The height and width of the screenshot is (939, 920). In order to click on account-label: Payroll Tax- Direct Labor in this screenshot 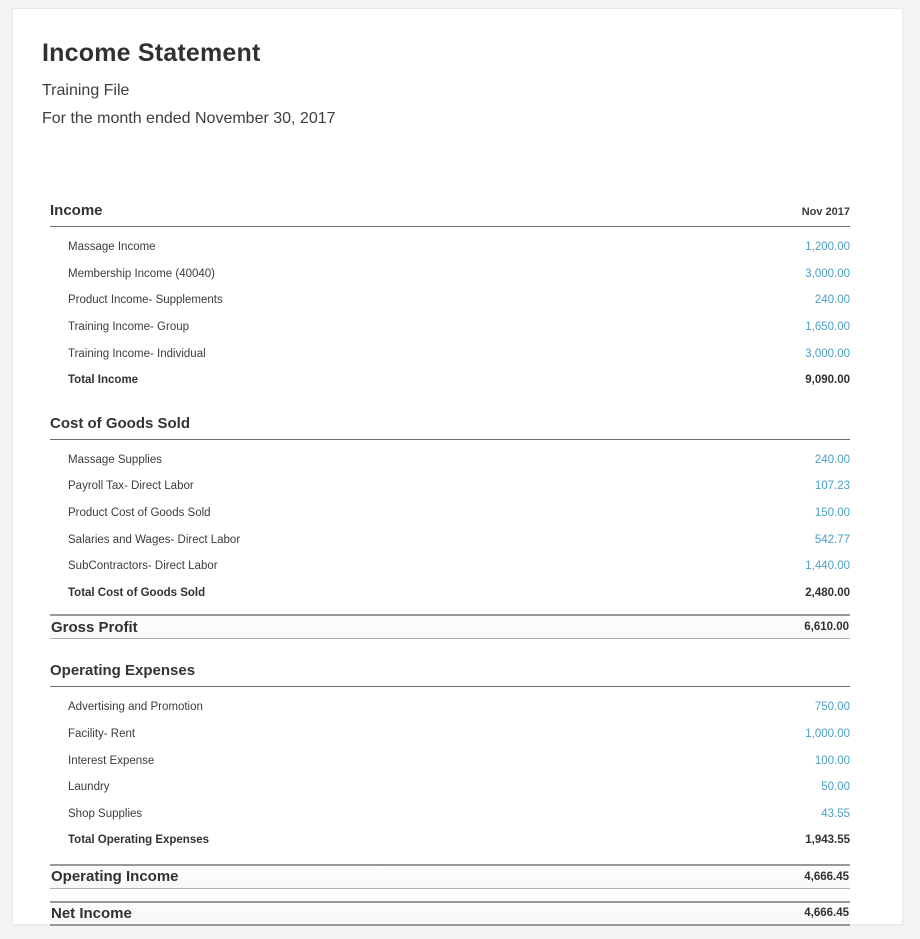, I will do `click(131, 486)`.